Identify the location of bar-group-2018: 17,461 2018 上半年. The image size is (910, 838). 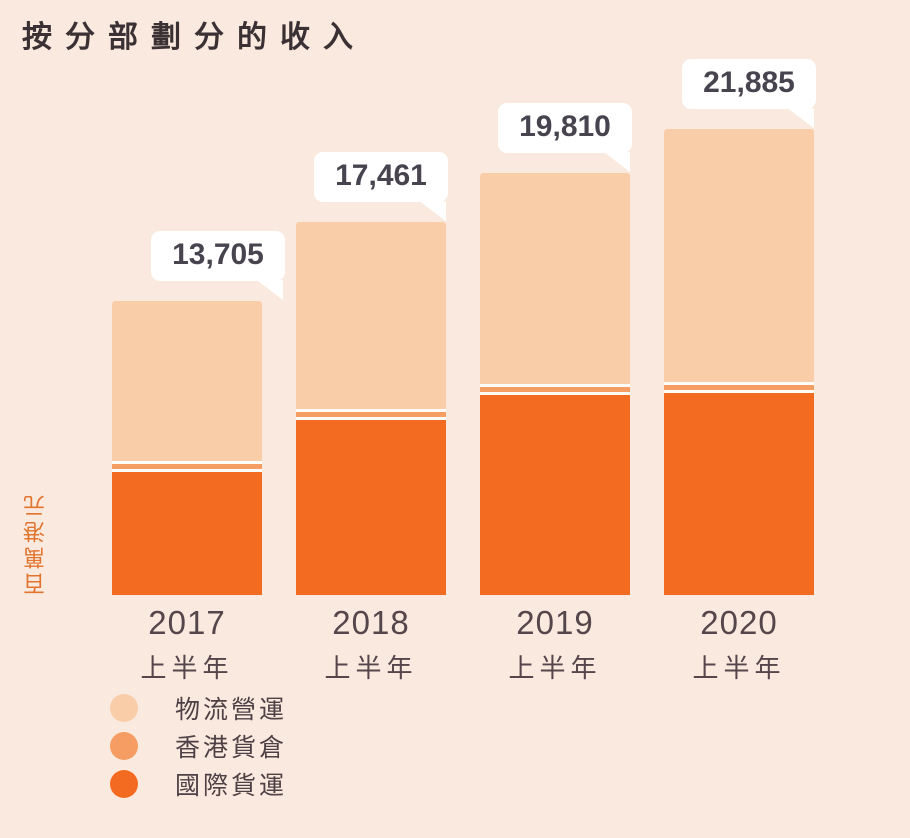
(372, 417).